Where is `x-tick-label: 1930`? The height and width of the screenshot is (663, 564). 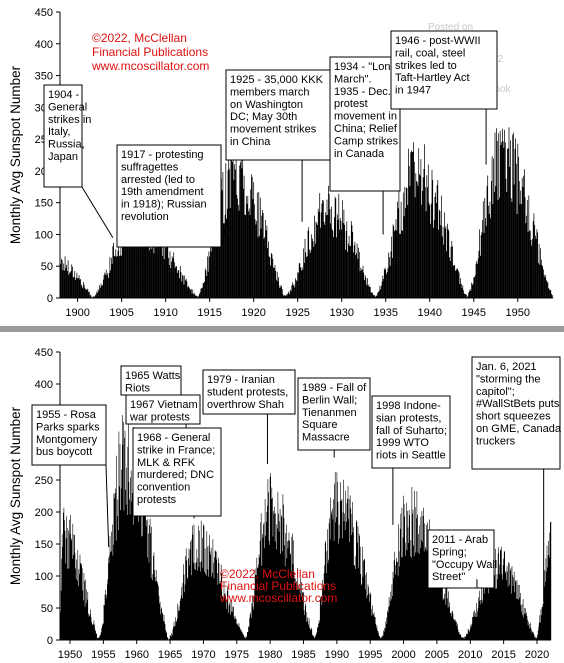
x-tick-label: 1930 is located at coordinates (341, 313).